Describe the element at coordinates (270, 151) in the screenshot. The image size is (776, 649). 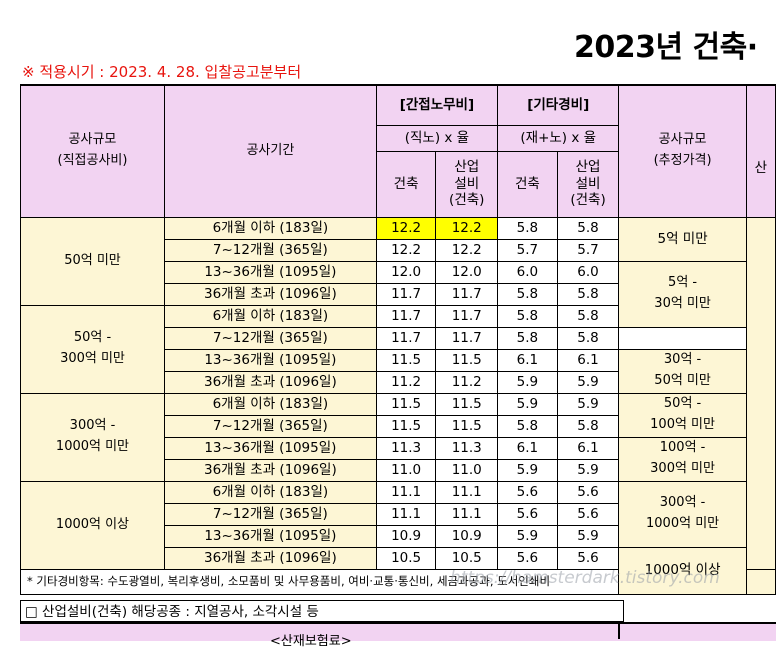
I see `period-header: 공사기간` at that location.